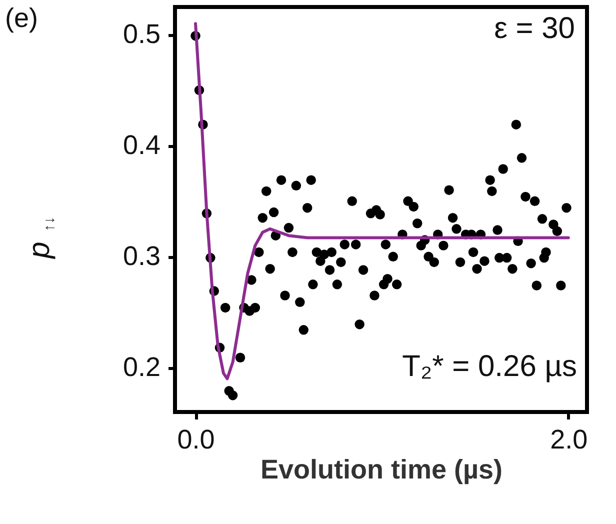  Describe the element at coordinates (141, 367) in the screenshot. I see `y-tick-label: 0.2` at that location.